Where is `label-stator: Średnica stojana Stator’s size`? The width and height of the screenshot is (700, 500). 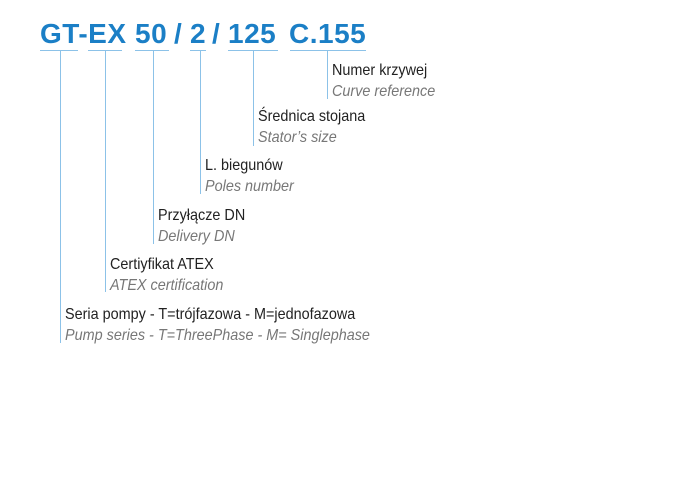 label-stator: Średnica stojana Stator’s size is located at coordinates (317, 127).